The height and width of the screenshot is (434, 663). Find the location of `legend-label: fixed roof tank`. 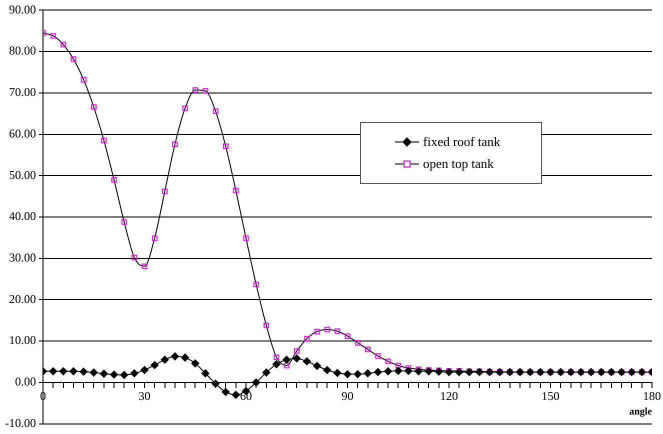

legend-label: fixed roof tank is located at coordinates (461, 142).